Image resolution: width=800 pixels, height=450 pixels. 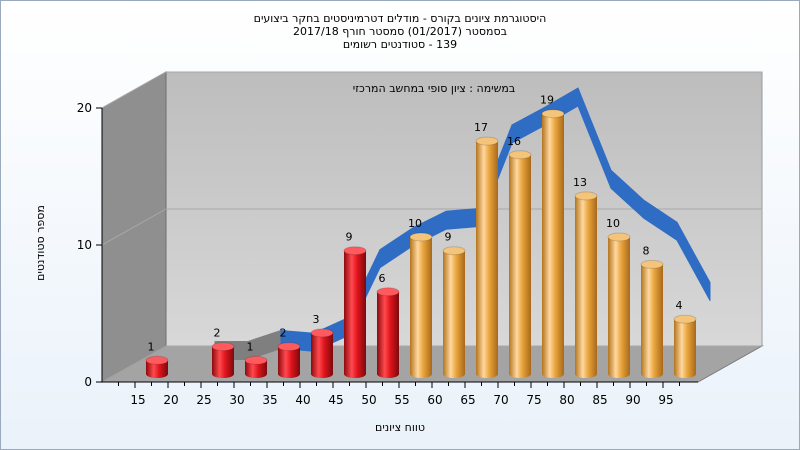 What do you see at coordinates (400, 31) in the screenshot?
I see `chart-title-line-2: בסמסטר (01/2017) סמסטר חורף 2017/18` at bounding box center [400, 31].